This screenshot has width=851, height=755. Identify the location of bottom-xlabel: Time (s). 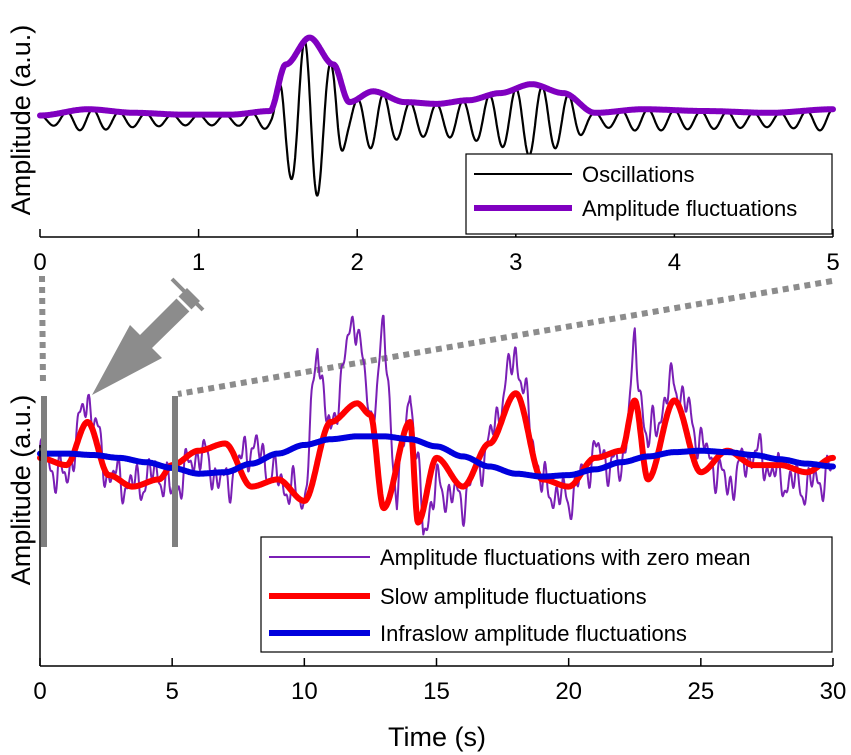
(437, 737).